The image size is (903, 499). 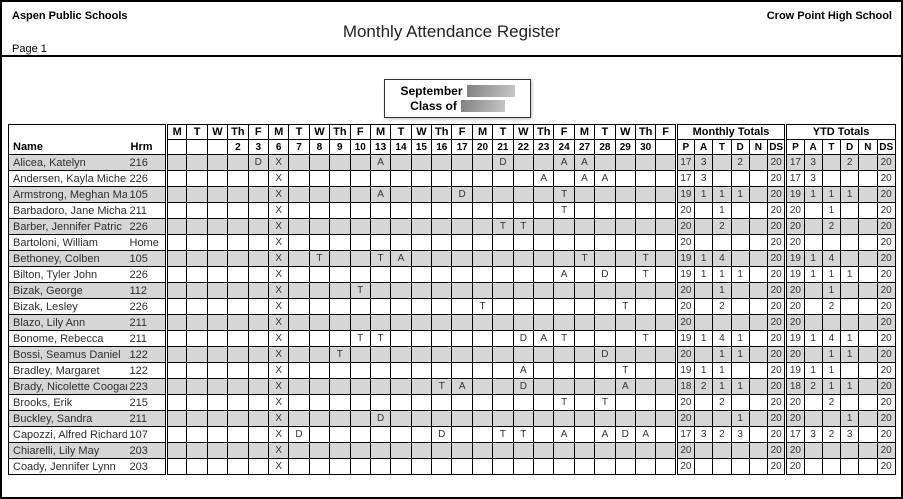 I want to click on homeroom-cell: 215, so click(x=146, y=402).